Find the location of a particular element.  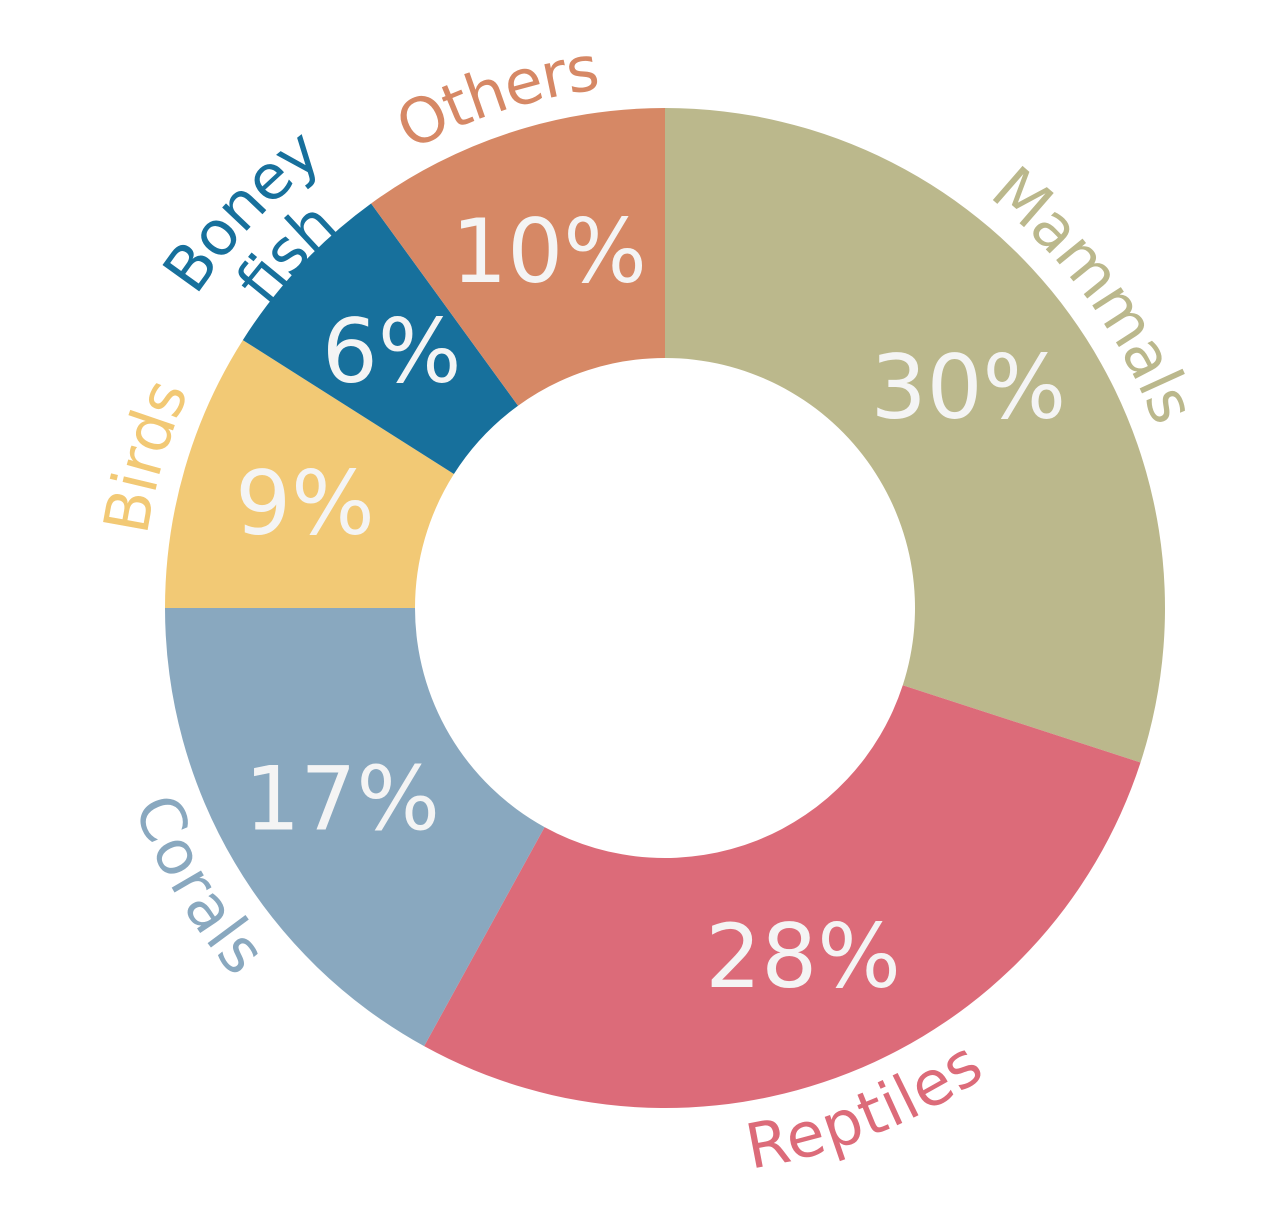

slice-corals is located at coordinates (355, 827).